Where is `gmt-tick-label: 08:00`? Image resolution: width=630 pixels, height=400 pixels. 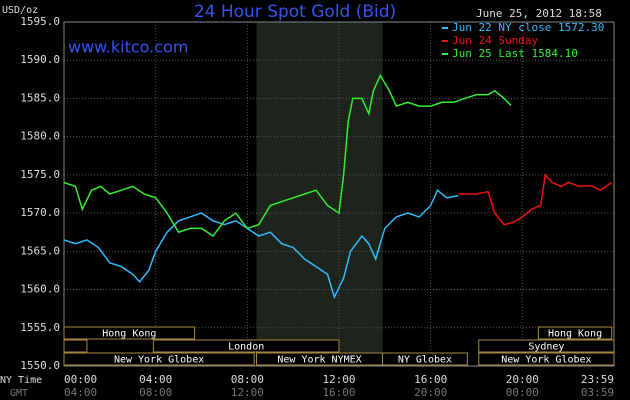 gmt-tick-label: 08:00 is located at coordinates (155, 392).